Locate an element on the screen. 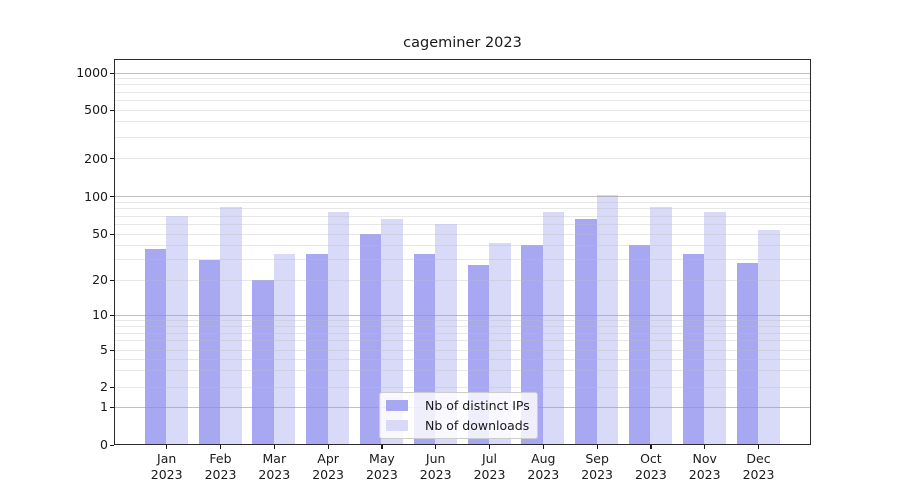 The width and height of the screenshot is (900, 500). x-tick-label: Aug 2023 is located at coordinates (543, 466).